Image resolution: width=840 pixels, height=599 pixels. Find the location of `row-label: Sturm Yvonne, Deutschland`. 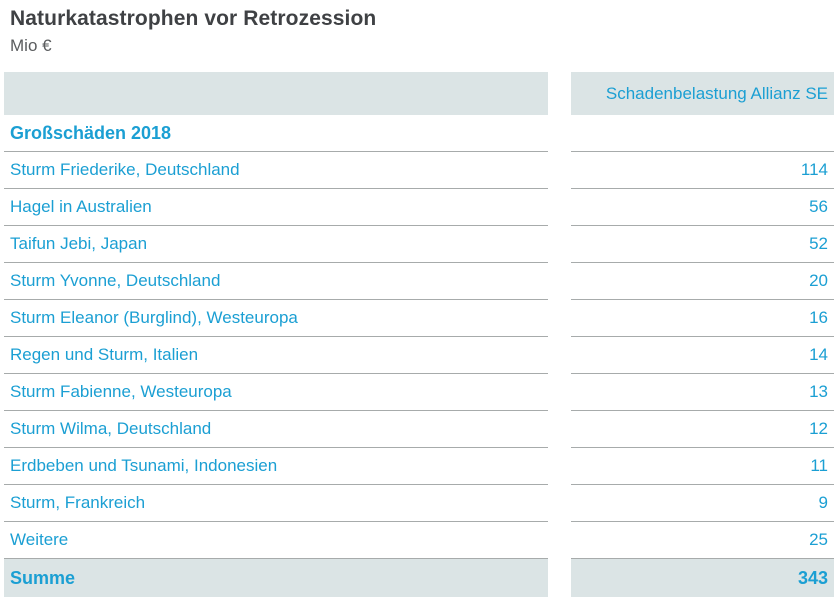

row-label: Sturm Yvonne, Deutschland is located at coordinates (276, 281).